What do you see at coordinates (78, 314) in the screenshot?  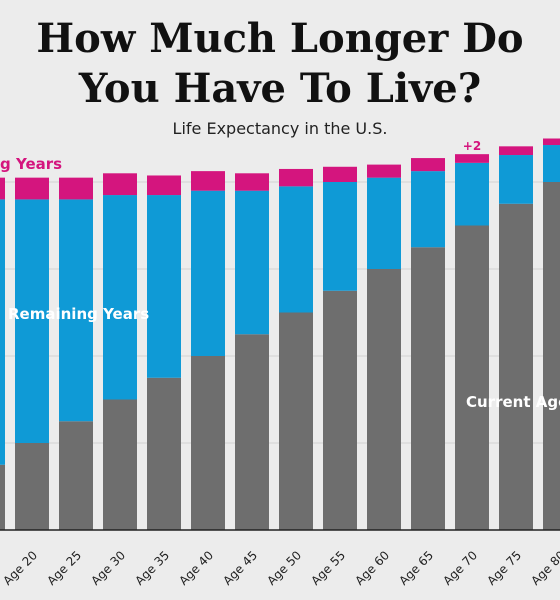 I see `legend-label: Remaining Years` at bounding box center [78, 314].